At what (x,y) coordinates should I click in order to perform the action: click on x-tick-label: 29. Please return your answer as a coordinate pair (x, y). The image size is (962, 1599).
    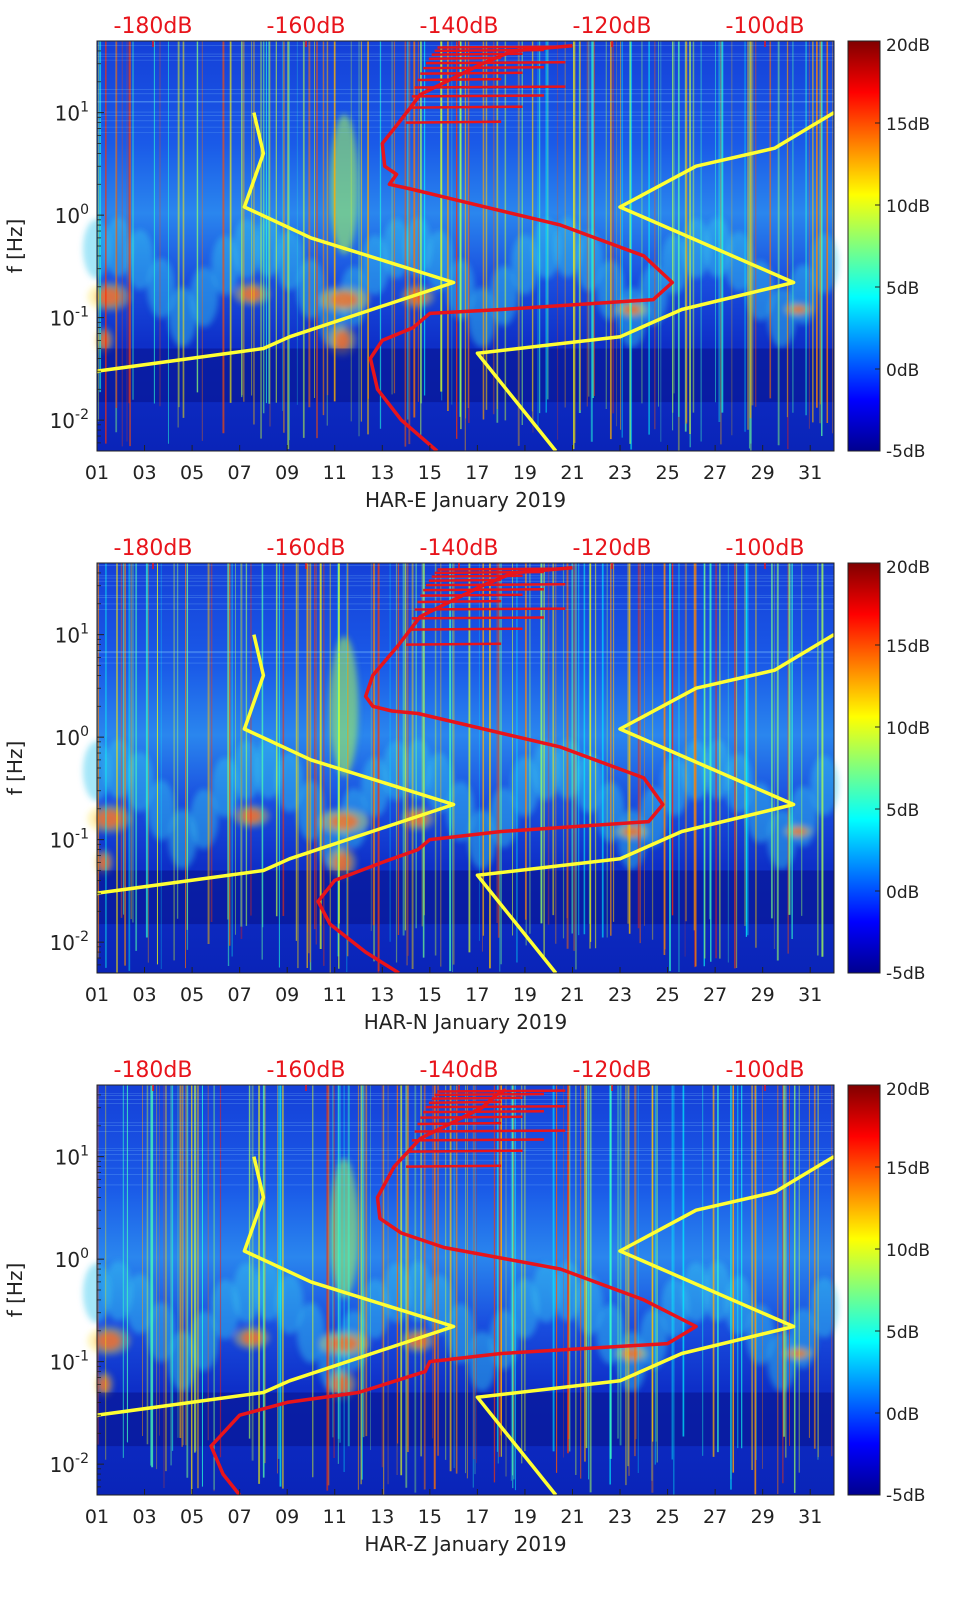
    Looking at the image, I should click on (763, 473).